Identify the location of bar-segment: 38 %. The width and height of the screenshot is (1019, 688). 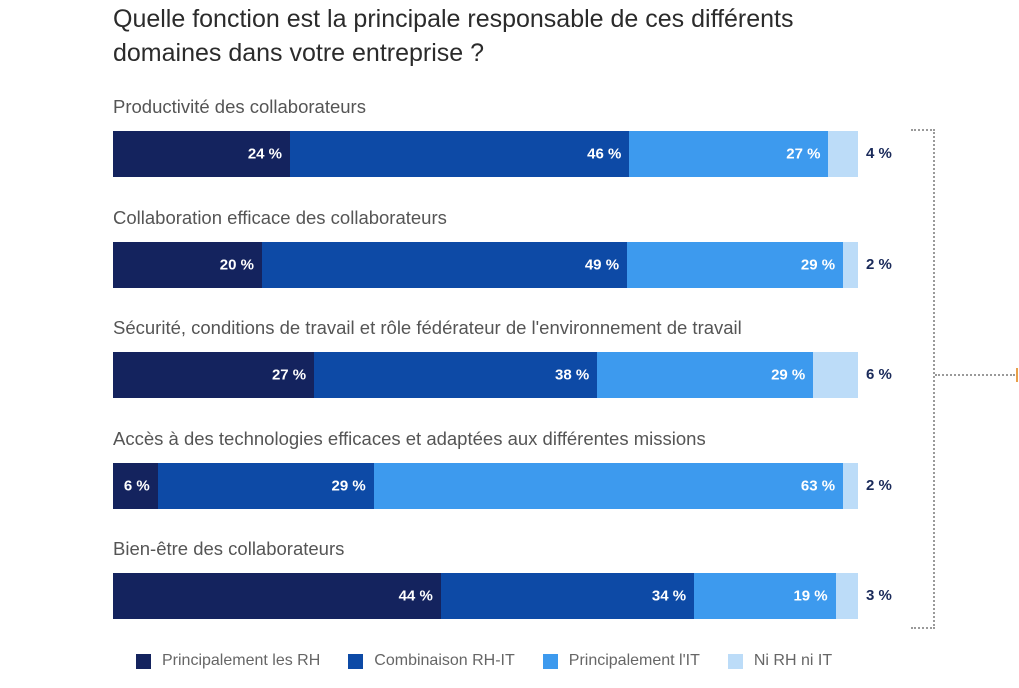
(456, 375).